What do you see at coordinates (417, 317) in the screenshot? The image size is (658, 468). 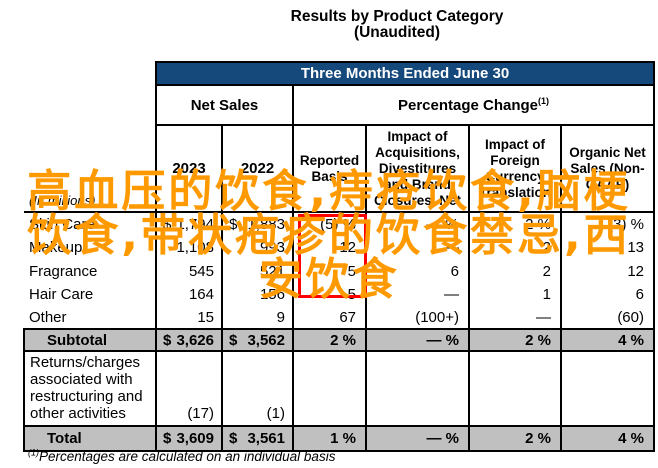 I see `acquisitions-impact-cell: (100+)` at bounding box center [417, 317].